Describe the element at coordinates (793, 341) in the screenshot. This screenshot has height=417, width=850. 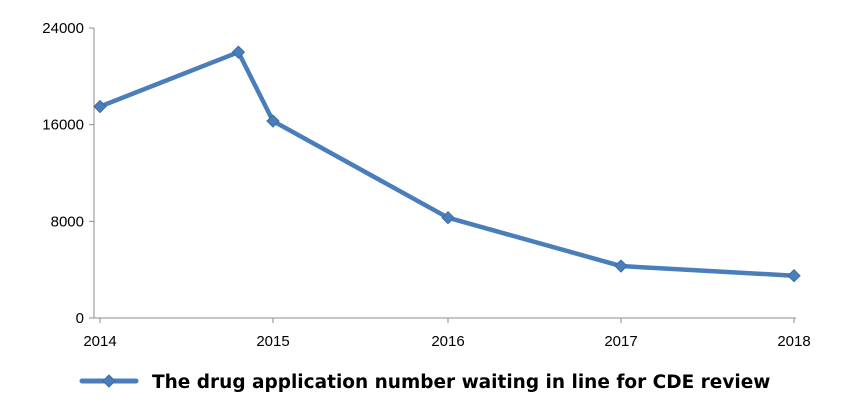
I see `x-tick-label: 2018` at that location.